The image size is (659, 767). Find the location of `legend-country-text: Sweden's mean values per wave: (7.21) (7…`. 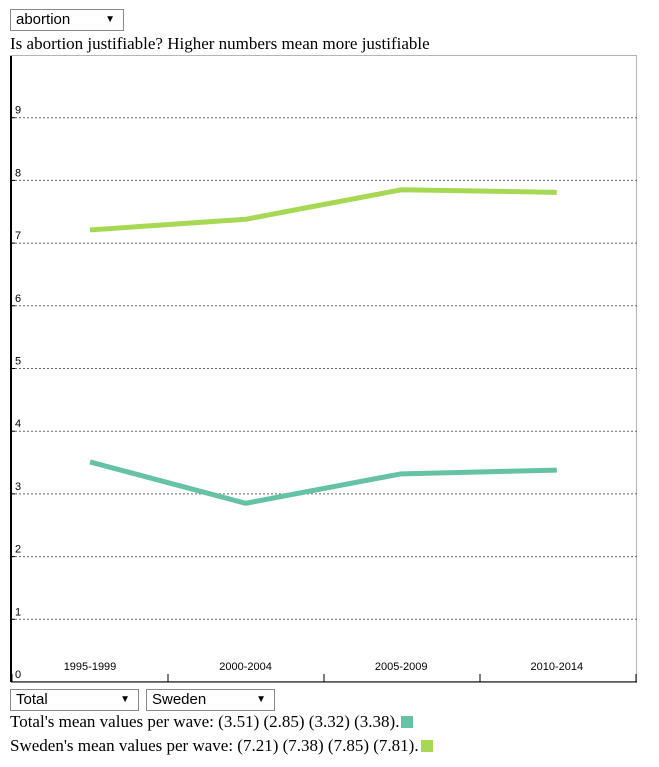

legend-country-text: Sweden's mean values per wave: (7.21) (7… is located at coordinates (214, 745).